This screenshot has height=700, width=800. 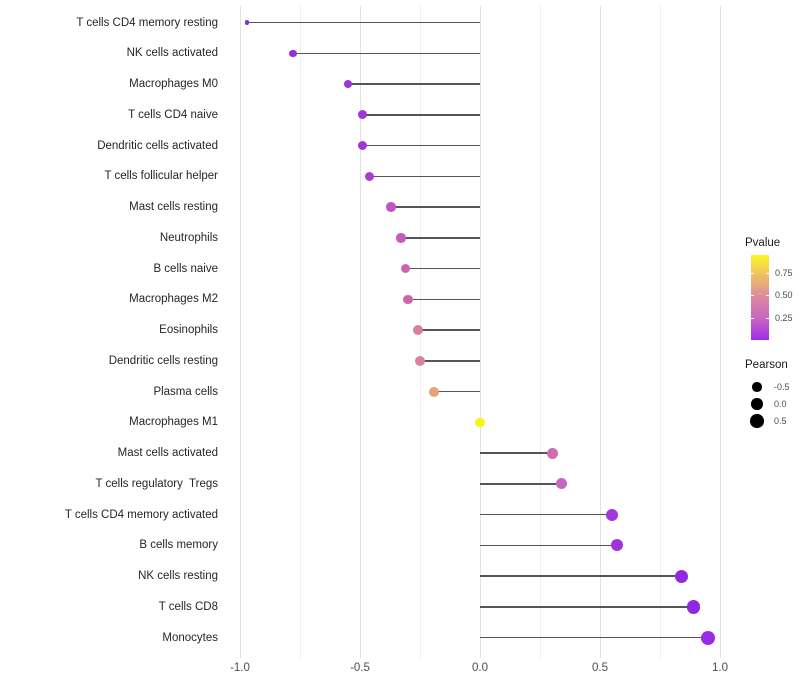 I want to click on y-axis-label: T cells CD4 naive, so click(x=173, y=114).